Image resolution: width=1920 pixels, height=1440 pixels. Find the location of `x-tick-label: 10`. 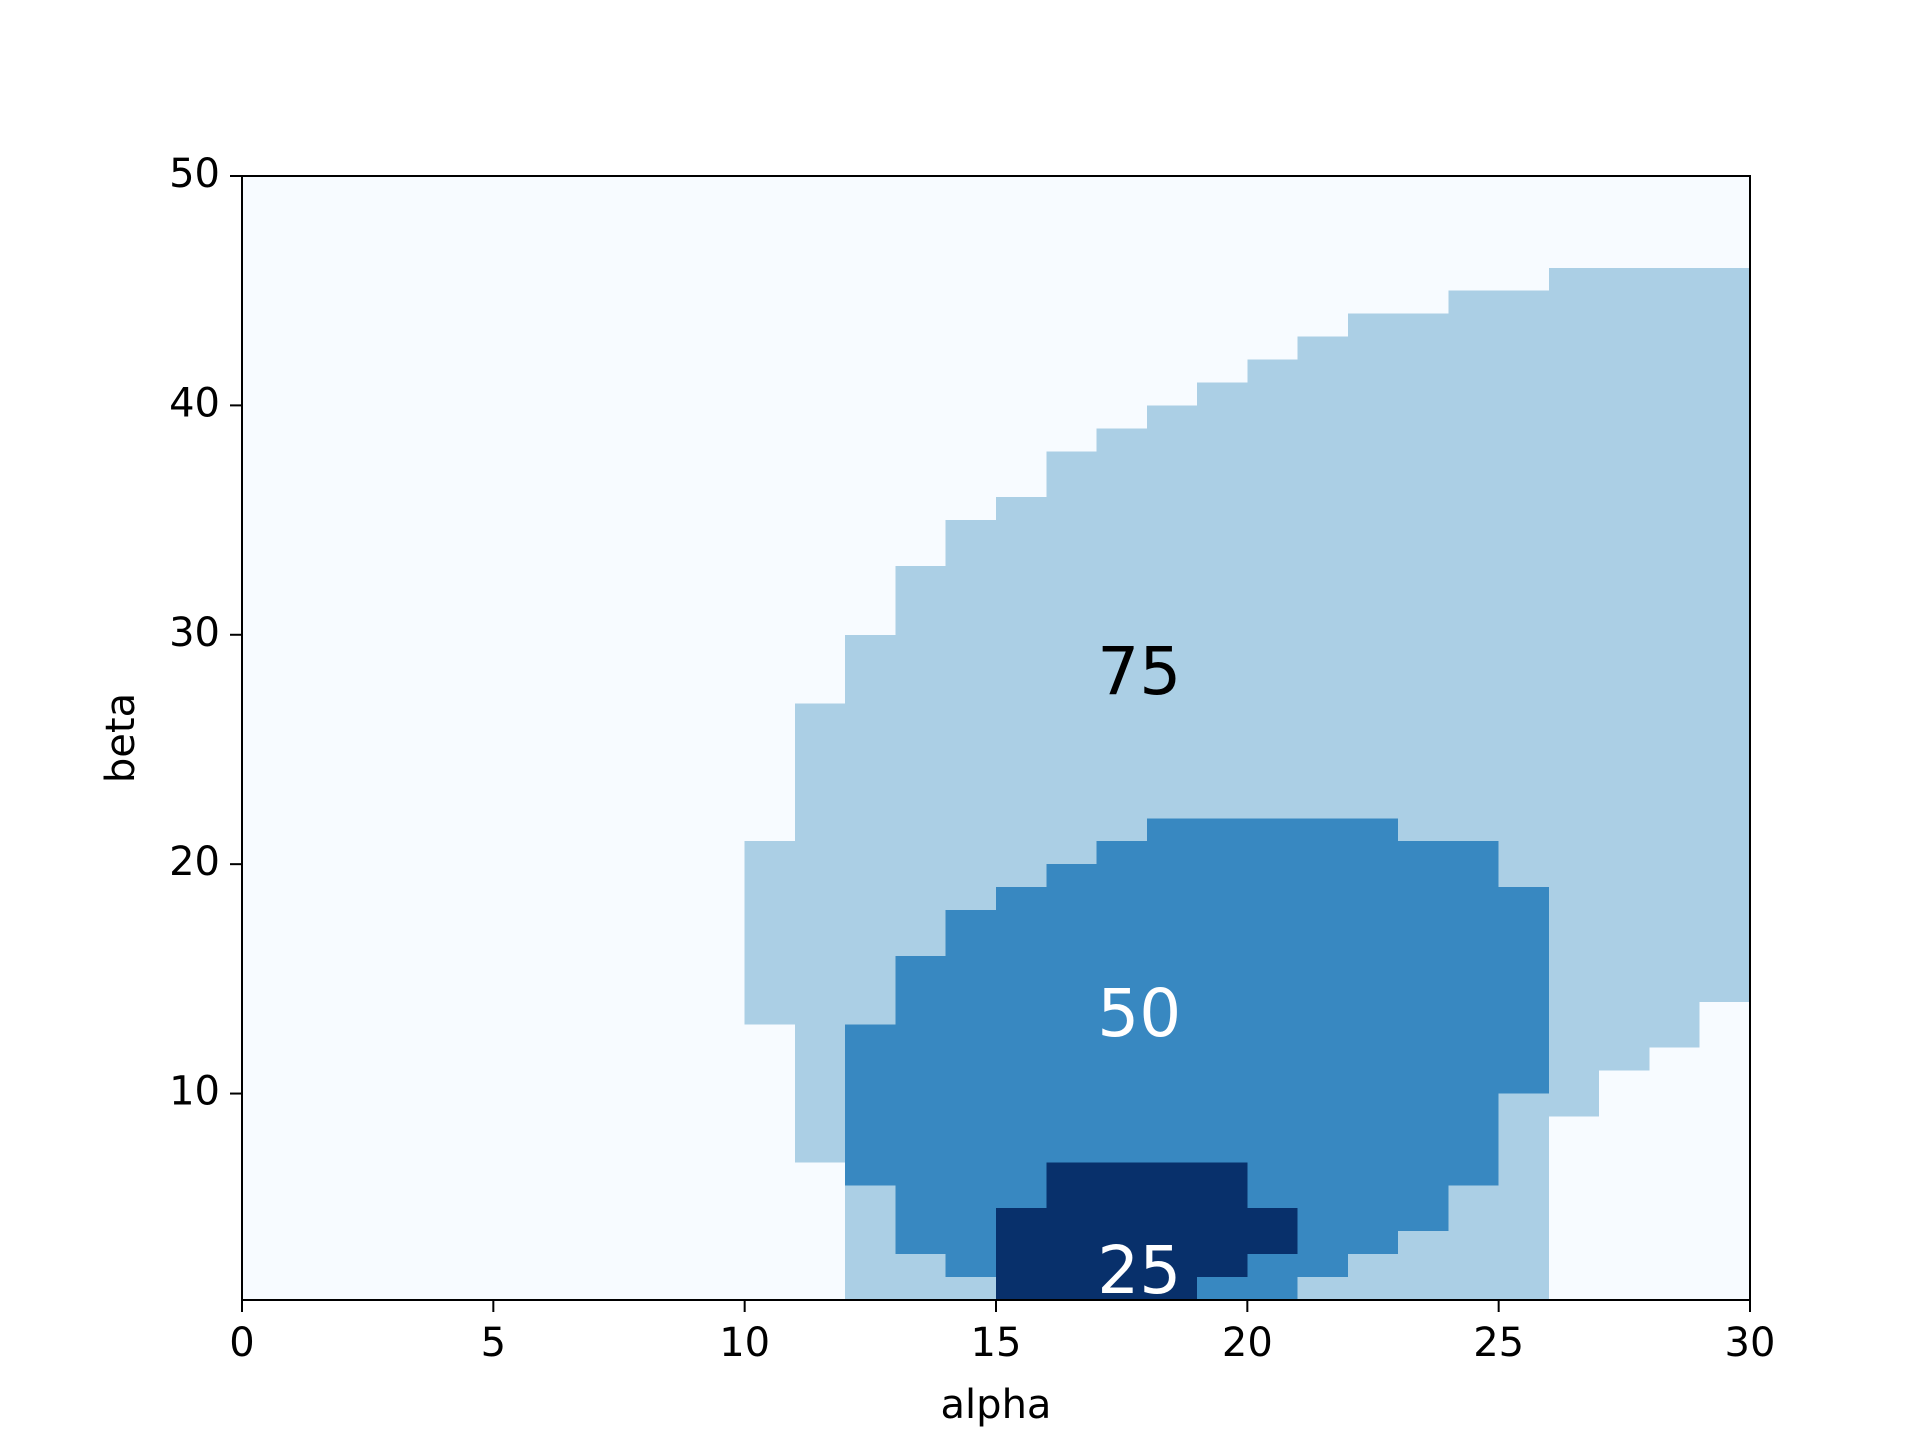

x-tick-label: 10 is located at coordinates (744, 1343).